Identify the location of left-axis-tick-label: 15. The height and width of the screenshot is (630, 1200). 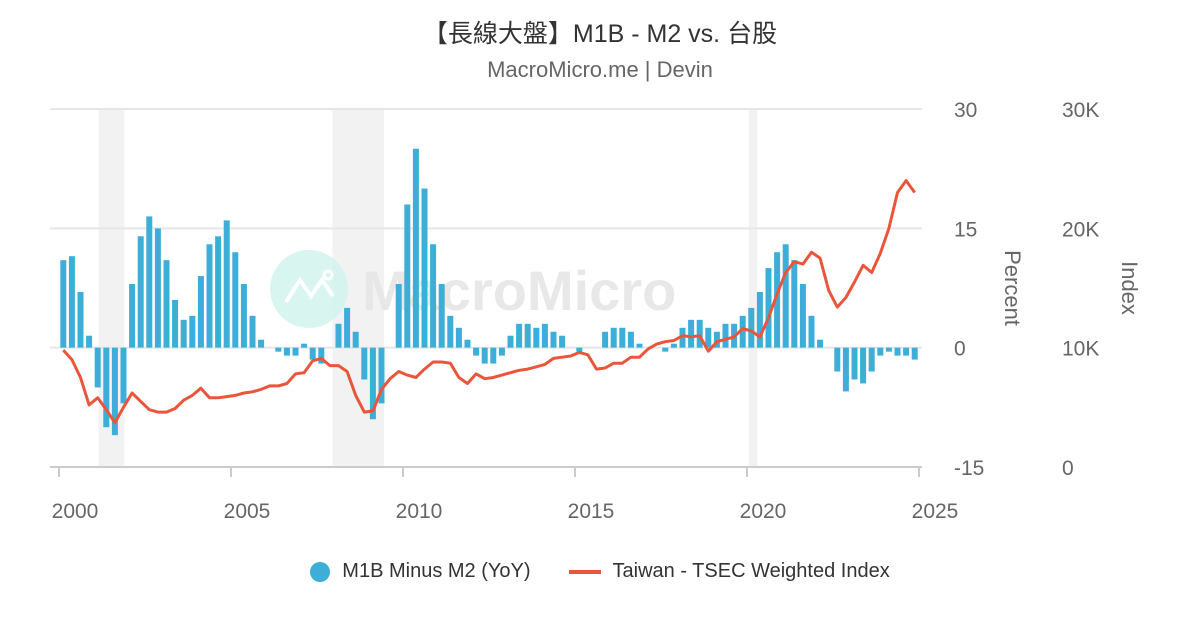
(965, 229).